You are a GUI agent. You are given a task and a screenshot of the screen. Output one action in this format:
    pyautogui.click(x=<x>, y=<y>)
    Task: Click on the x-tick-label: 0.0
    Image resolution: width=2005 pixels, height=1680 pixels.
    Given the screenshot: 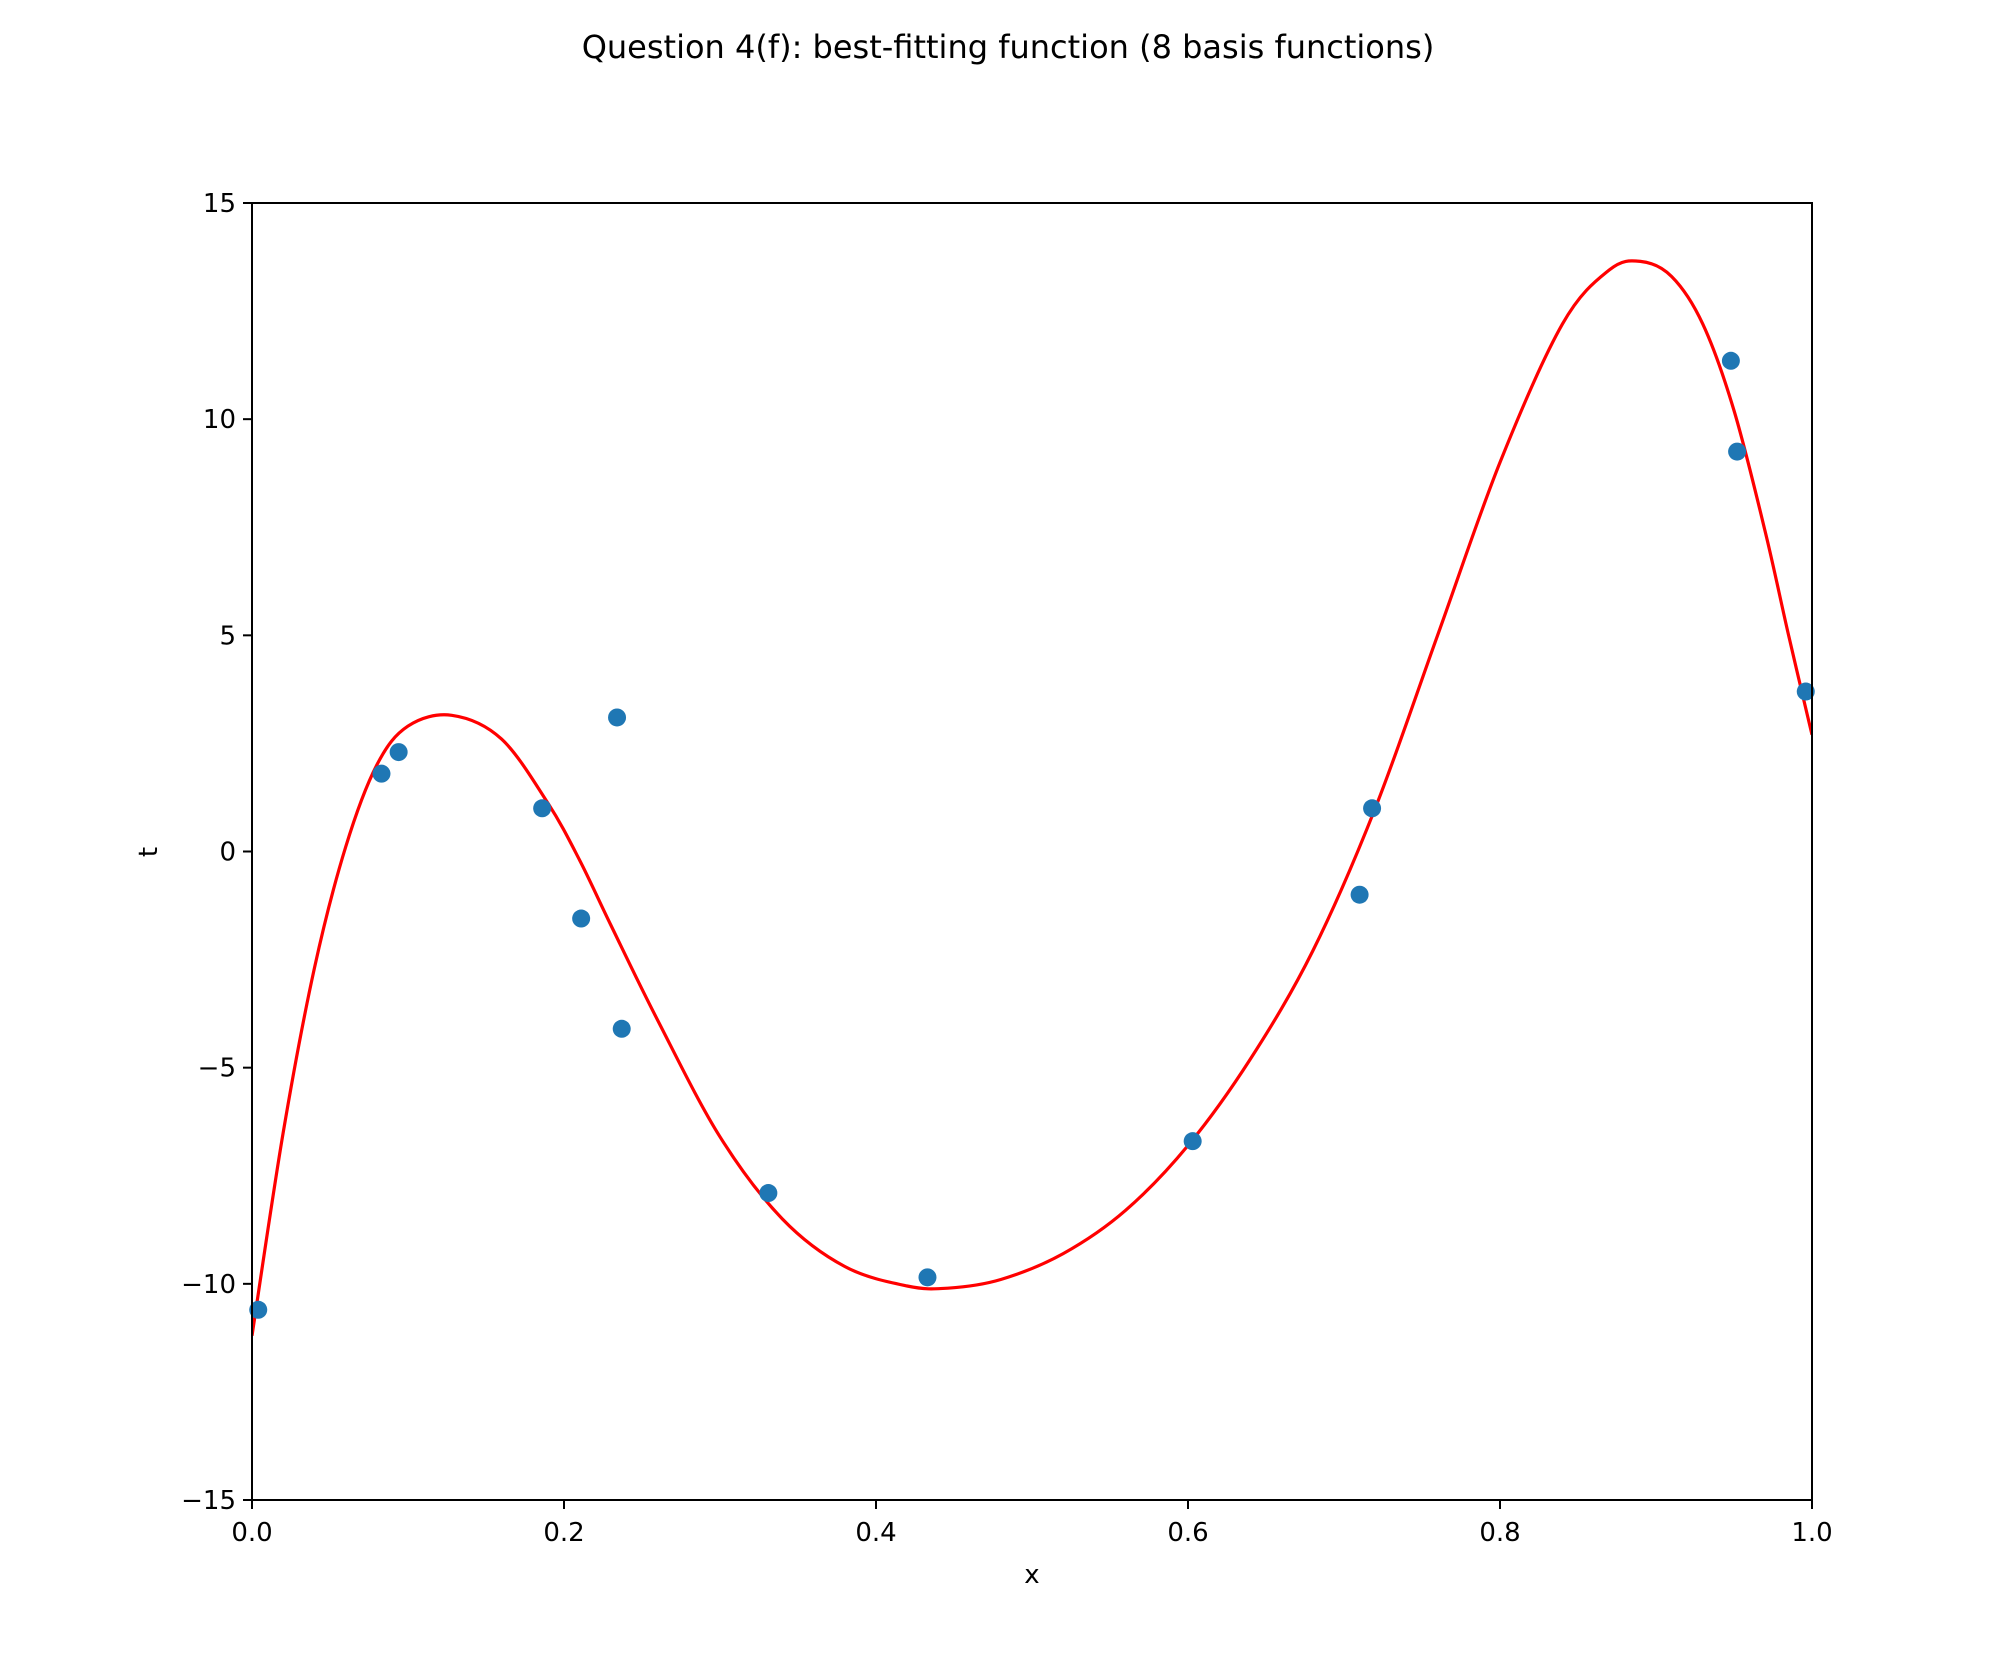 What is the action you would take?
    pyautogui.click(x=251, y=1533)
    